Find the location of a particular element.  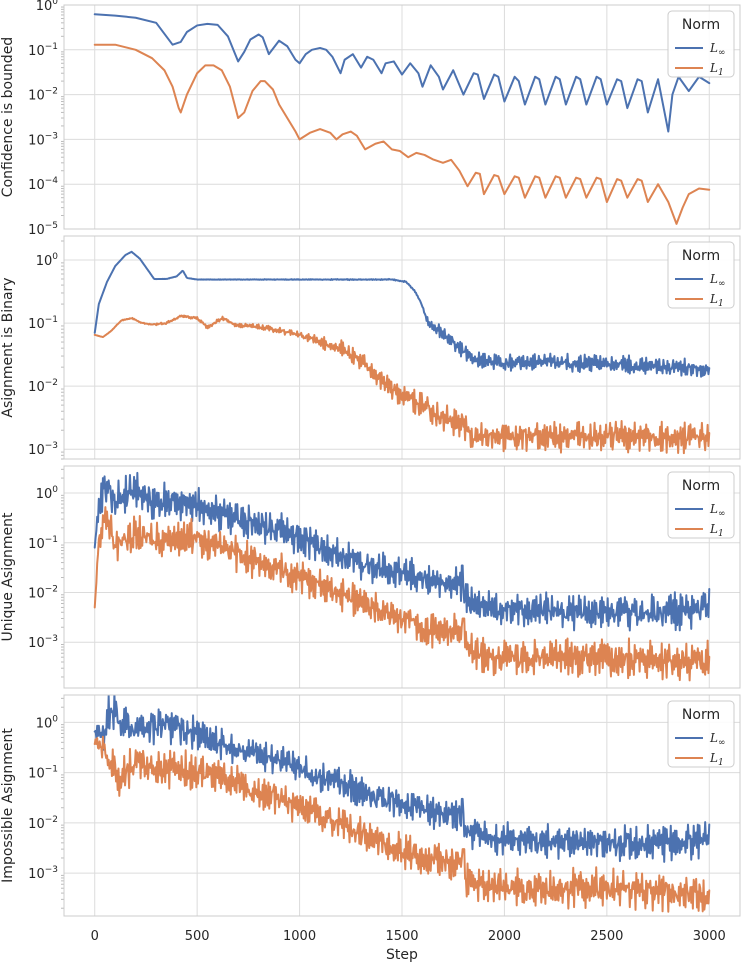

y-tick-label: 10⁻⁵ is located at coordinates (43, 229).